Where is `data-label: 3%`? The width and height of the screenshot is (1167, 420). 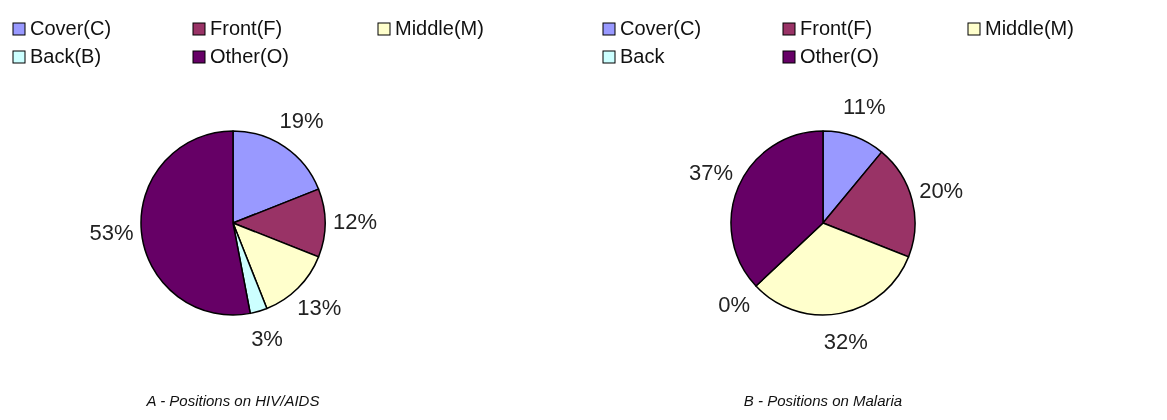 data-label: 3% is located at coordinates (267, 338).